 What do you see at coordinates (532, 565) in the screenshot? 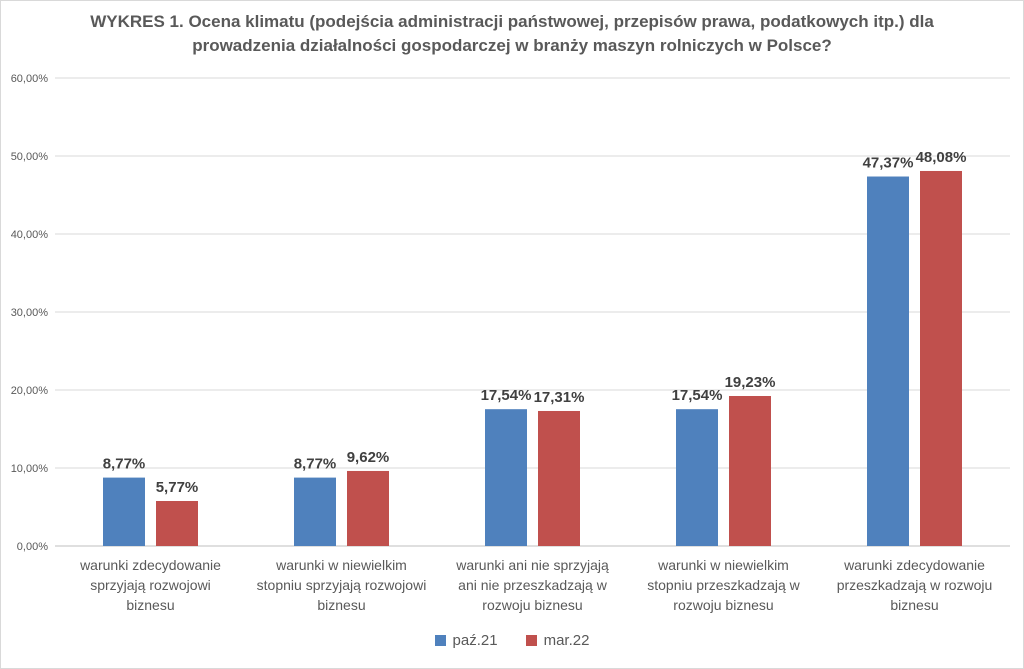
I see `x-tick-label: warunki ani nie sprzyjają` at bounding box center [532, 565].